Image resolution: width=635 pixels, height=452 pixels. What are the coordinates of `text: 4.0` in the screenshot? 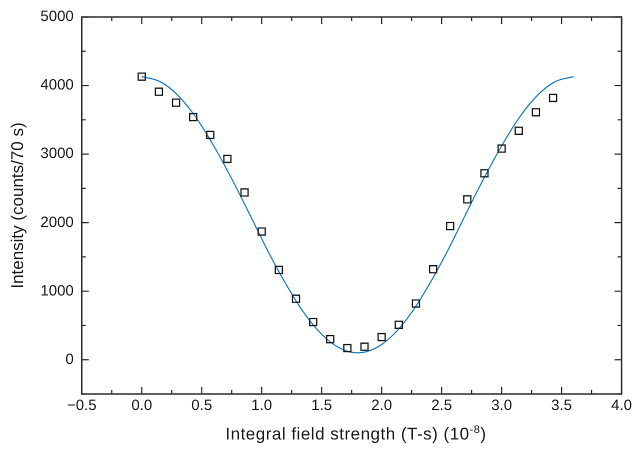 It's located at (621, 405).